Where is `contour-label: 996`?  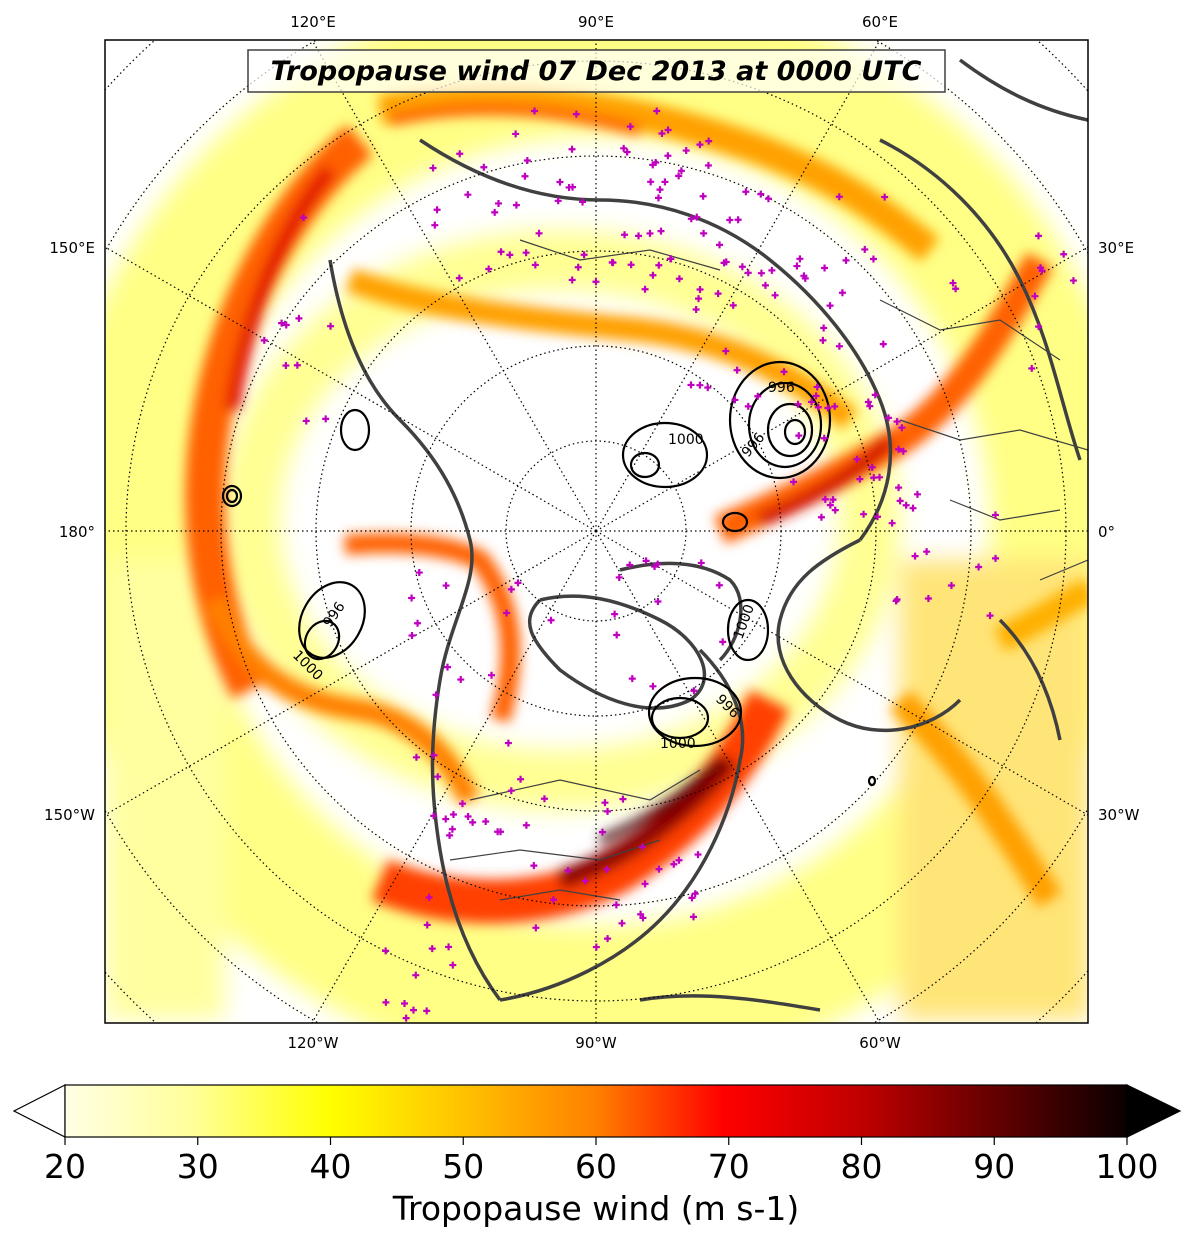 contour-label: 996 is located at coordinates (781, 388).